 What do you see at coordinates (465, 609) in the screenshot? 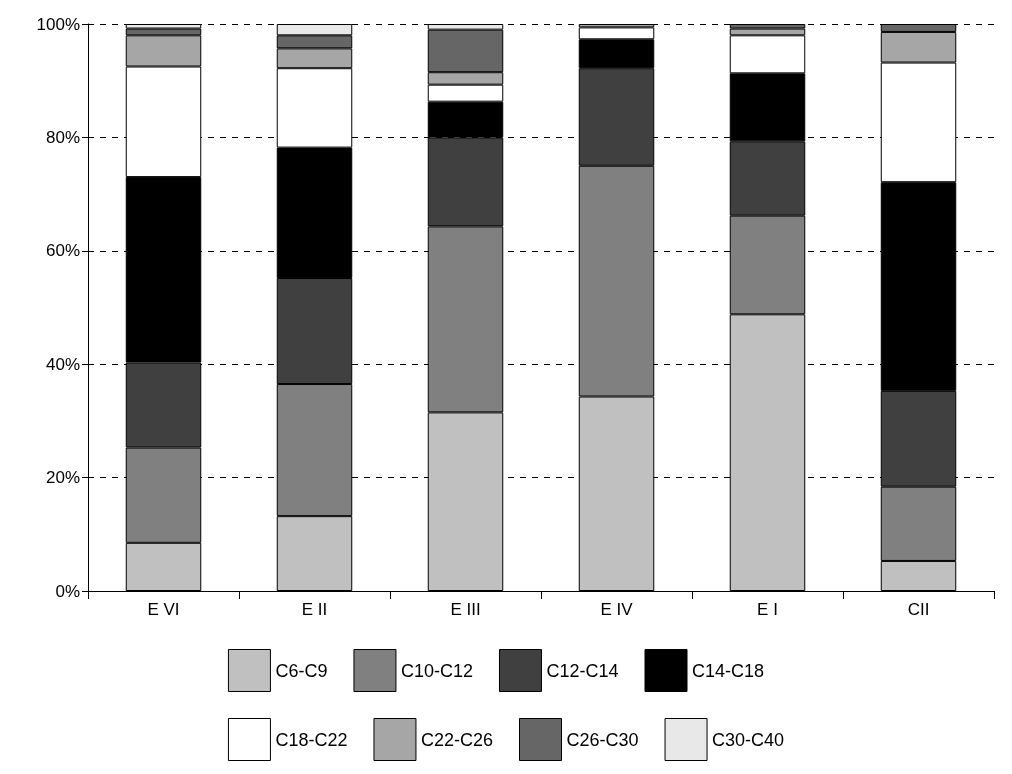
I see `x-tick-label: E III` at bounding box center [465, 609].